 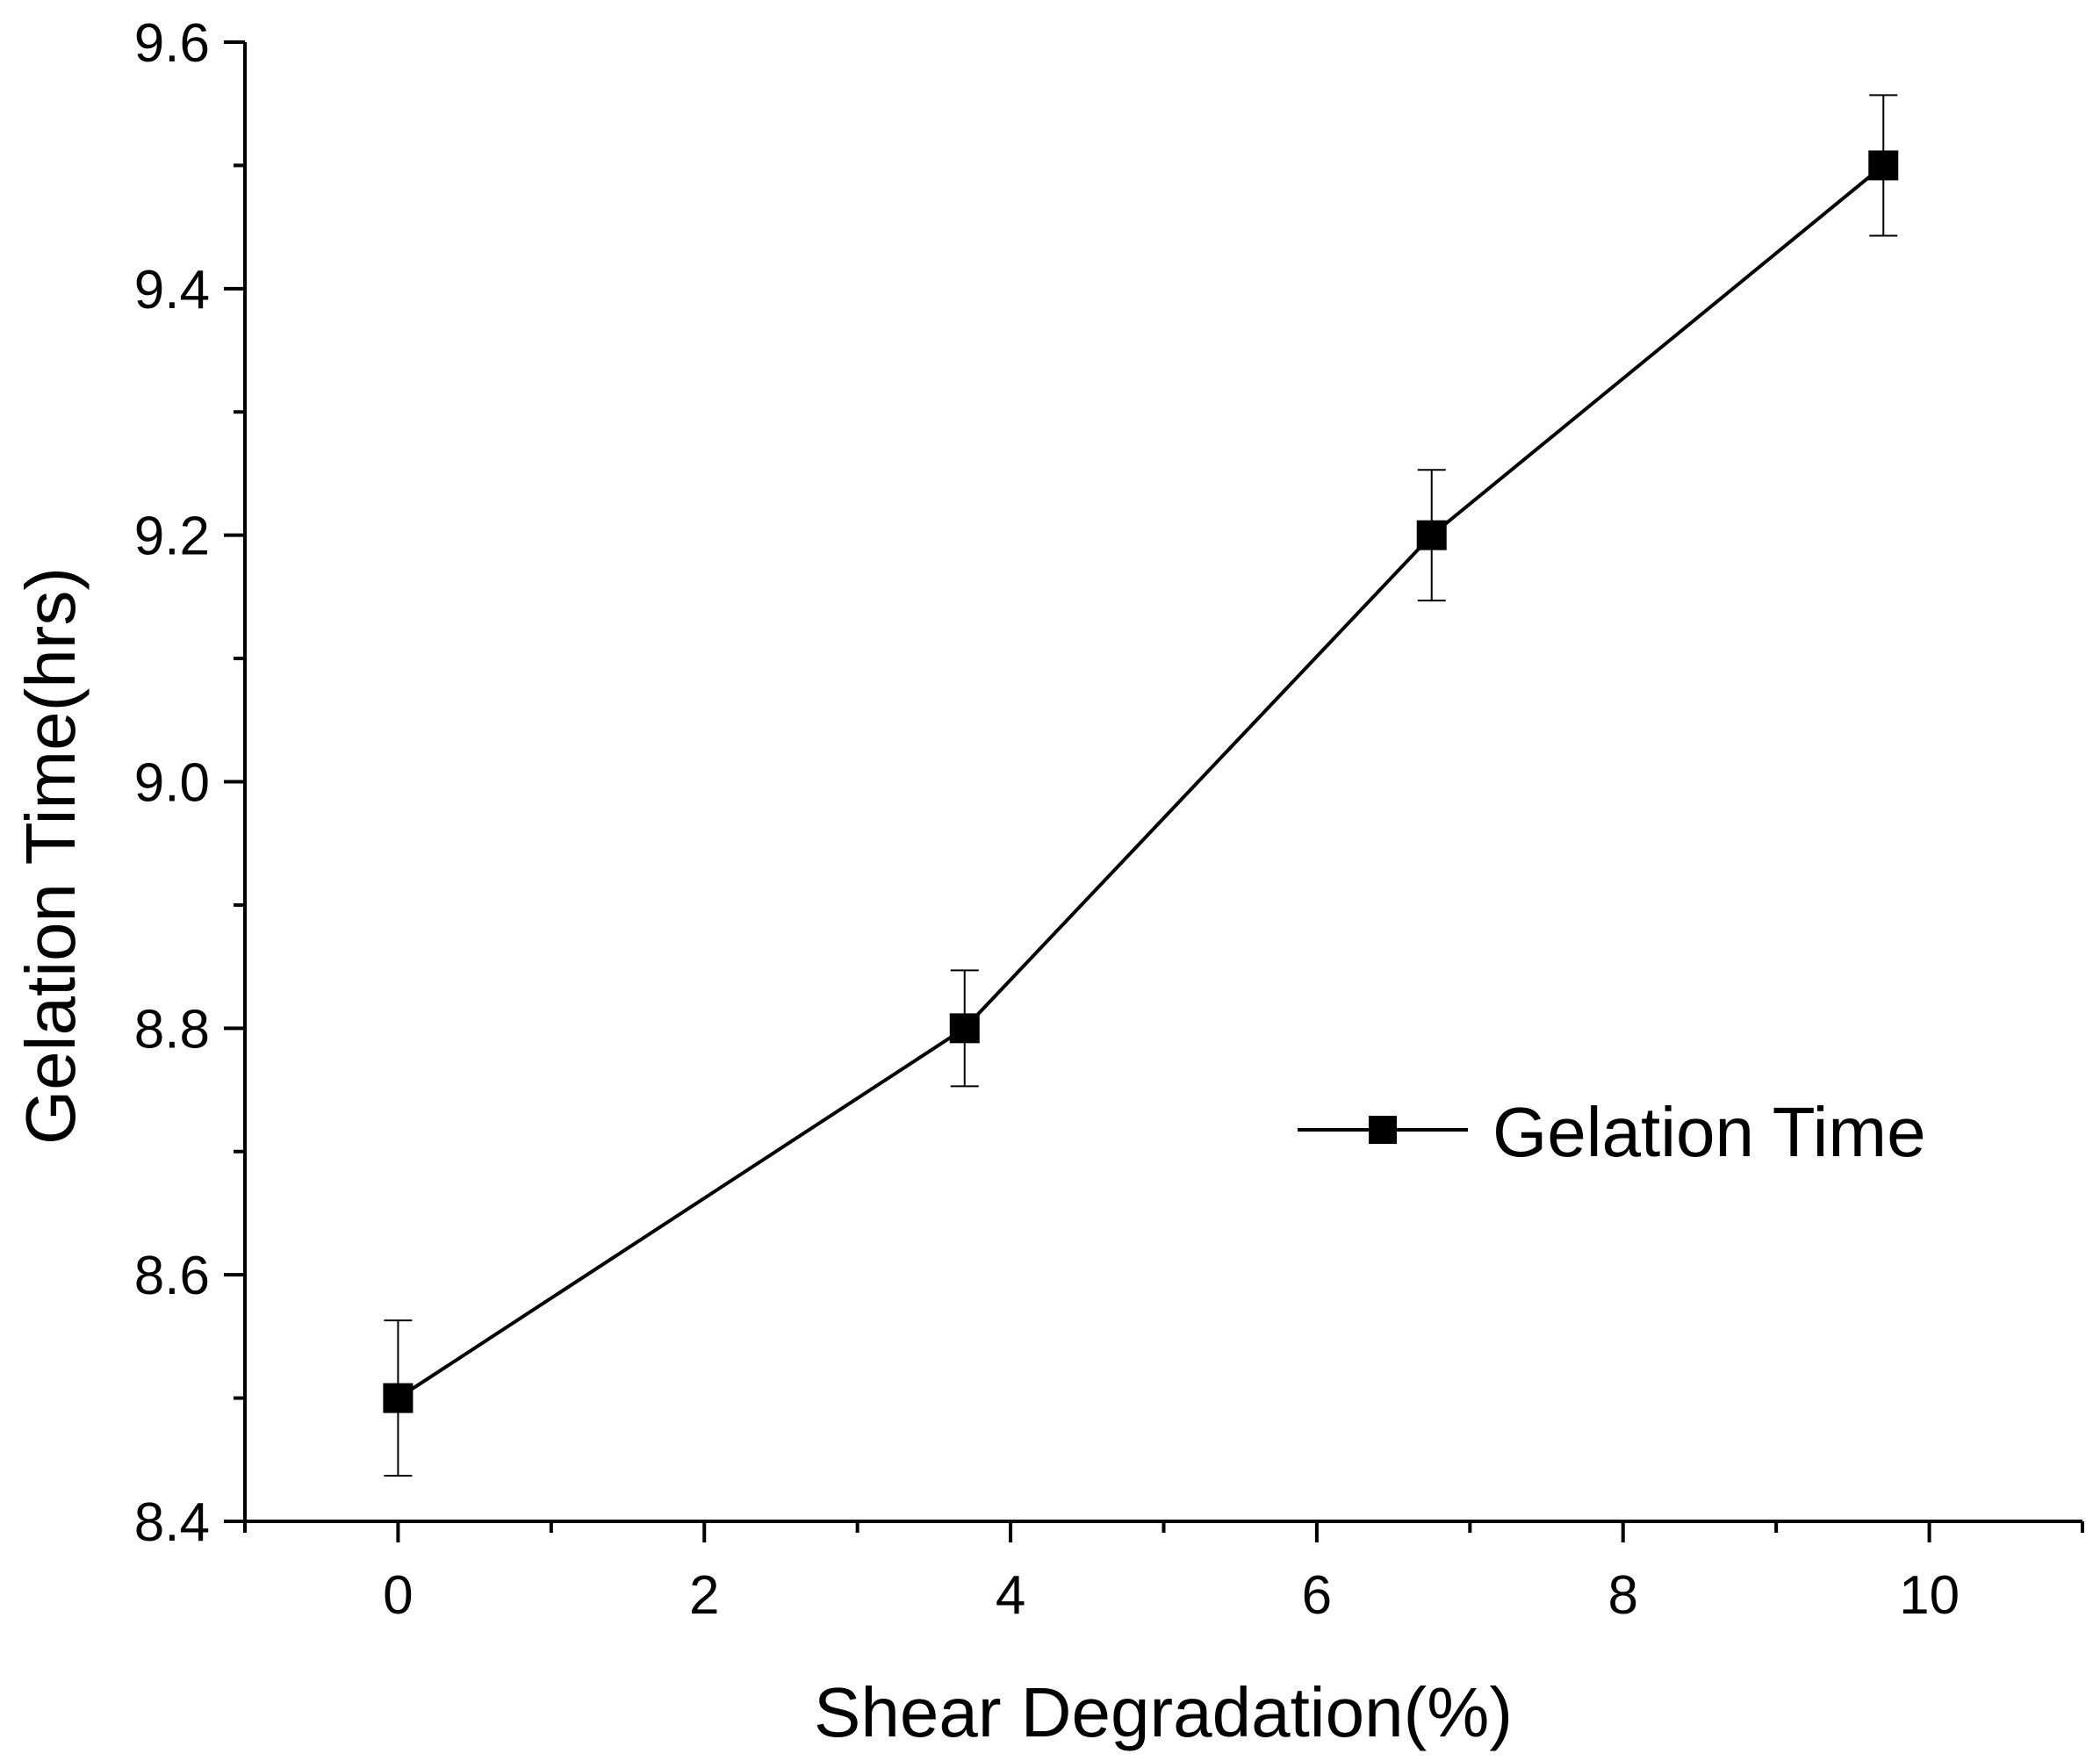 What do you see at coordinates (172, 1029) in the screenshot?
I see `y-tick-label: 8.8` at bounding box center [172, 1029].